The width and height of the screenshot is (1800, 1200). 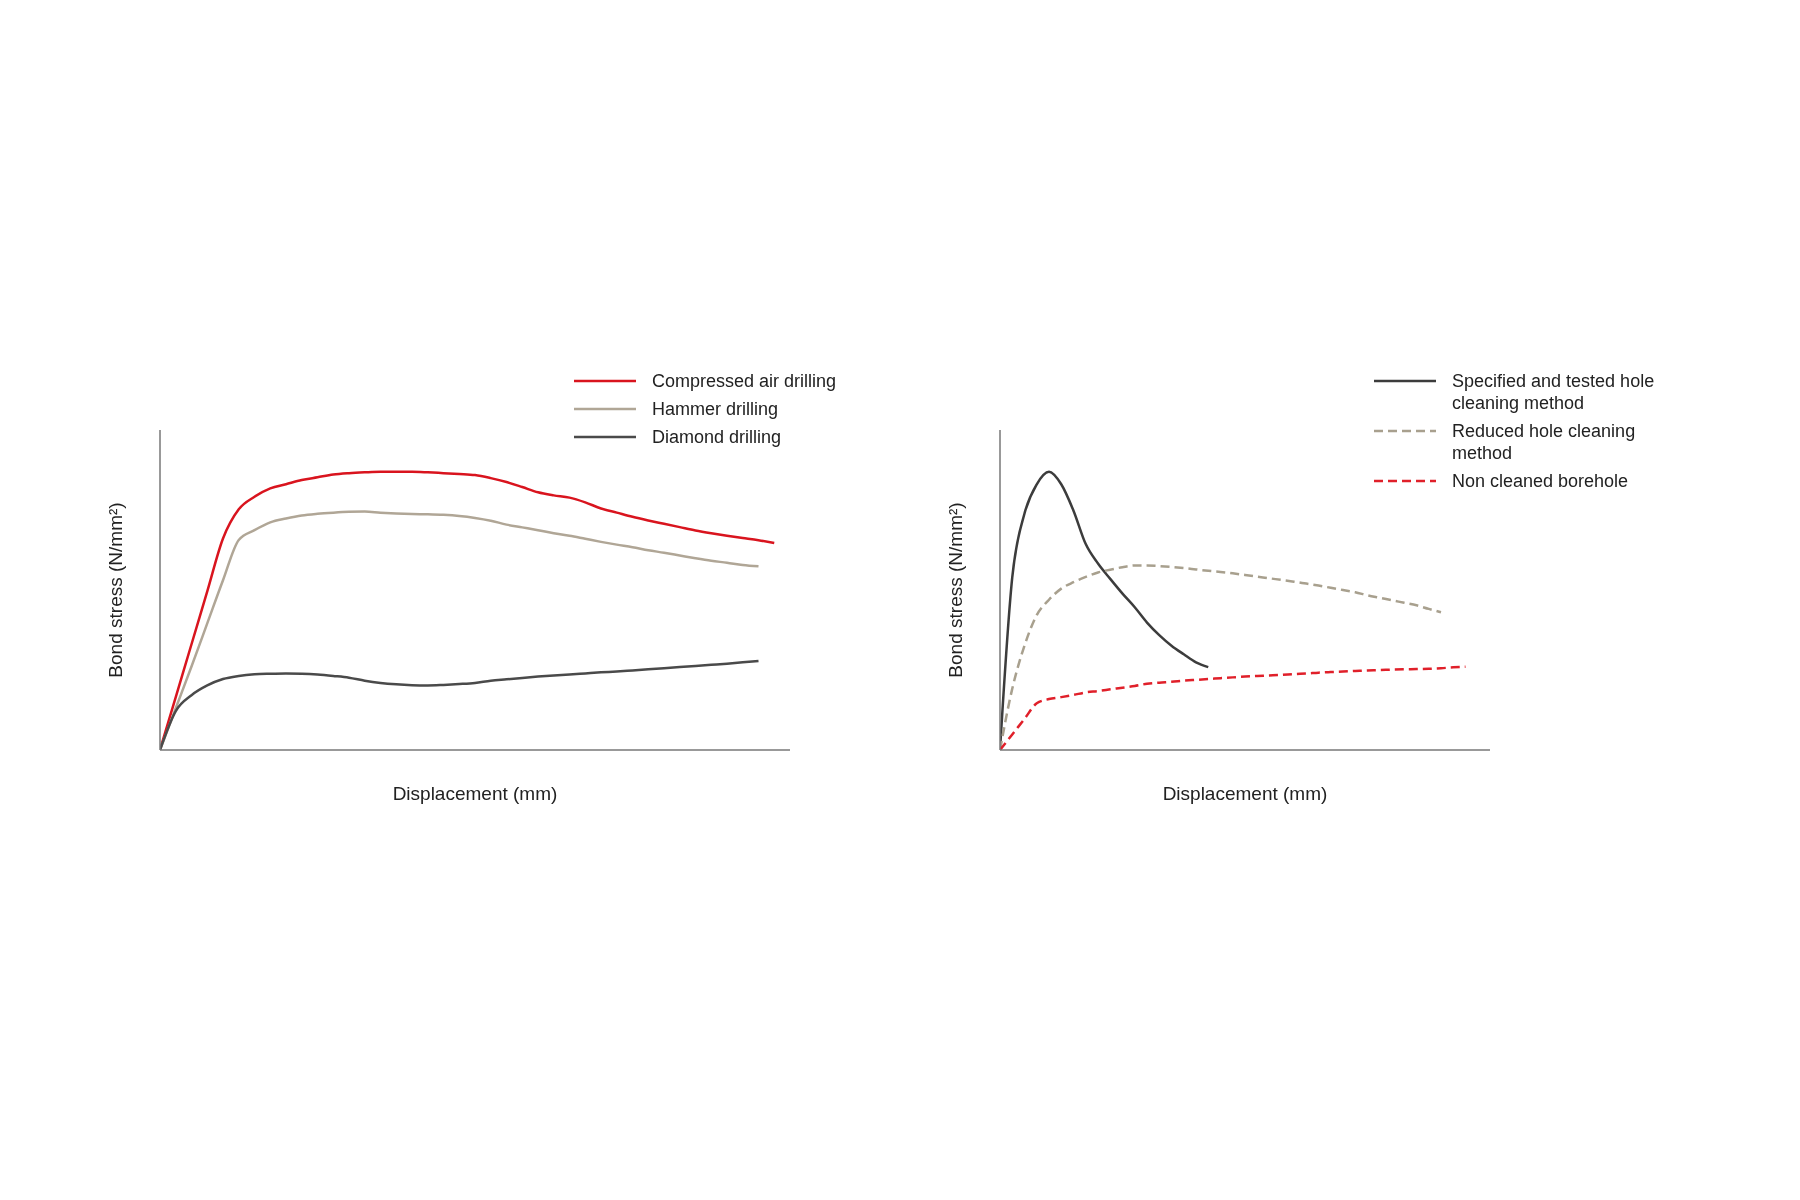 I want to click on legend-label: Non cleaned borehole, so click(x=1540, y=481).